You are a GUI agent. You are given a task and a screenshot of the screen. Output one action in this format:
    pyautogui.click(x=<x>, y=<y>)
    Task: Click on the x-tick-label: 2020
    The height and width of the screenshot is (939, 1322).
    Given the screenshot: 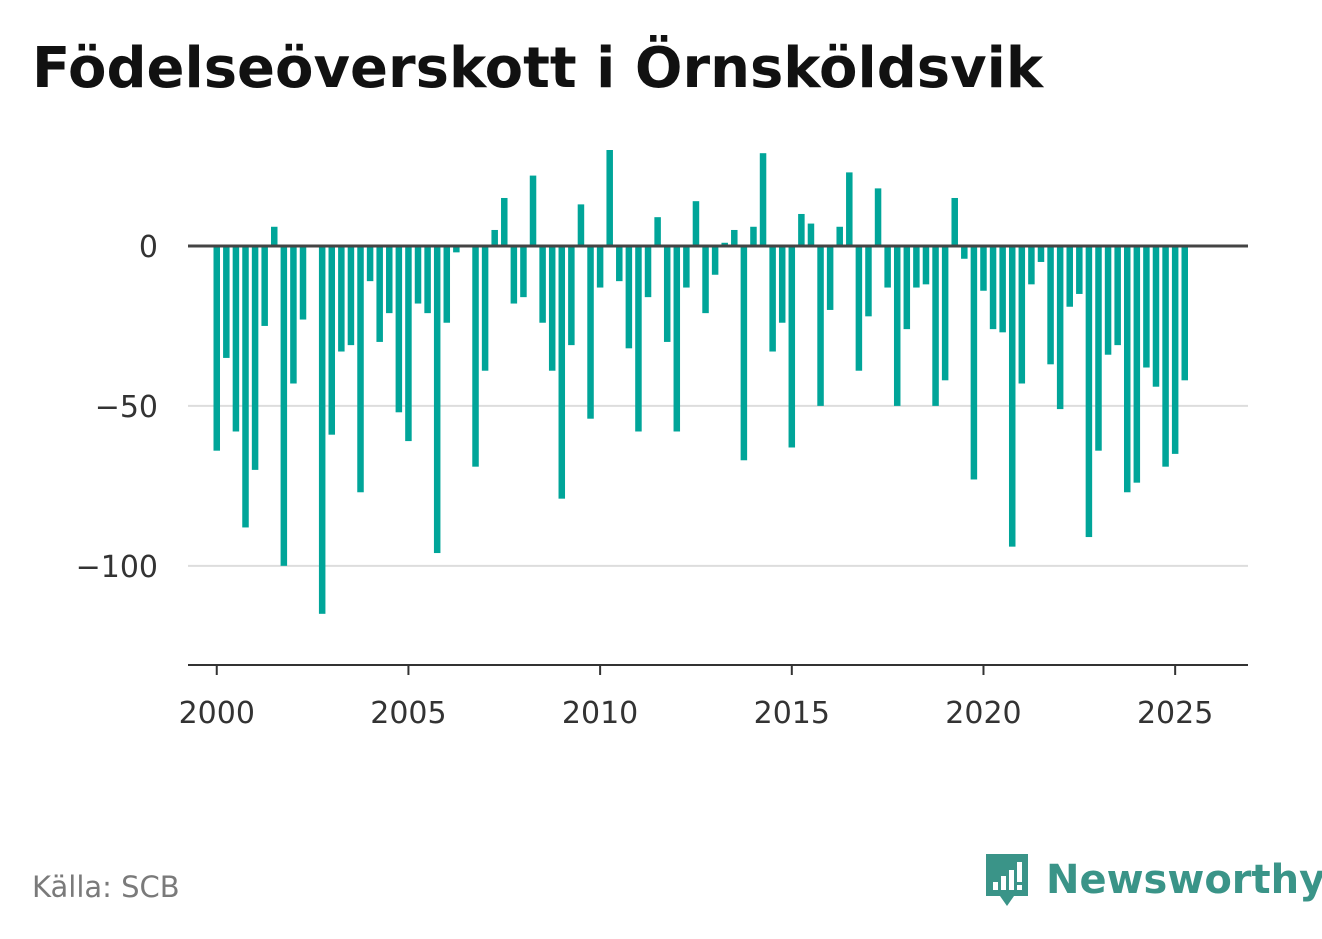 What is the action you would take?
    pyautogui.click(x=983, y=713)
    